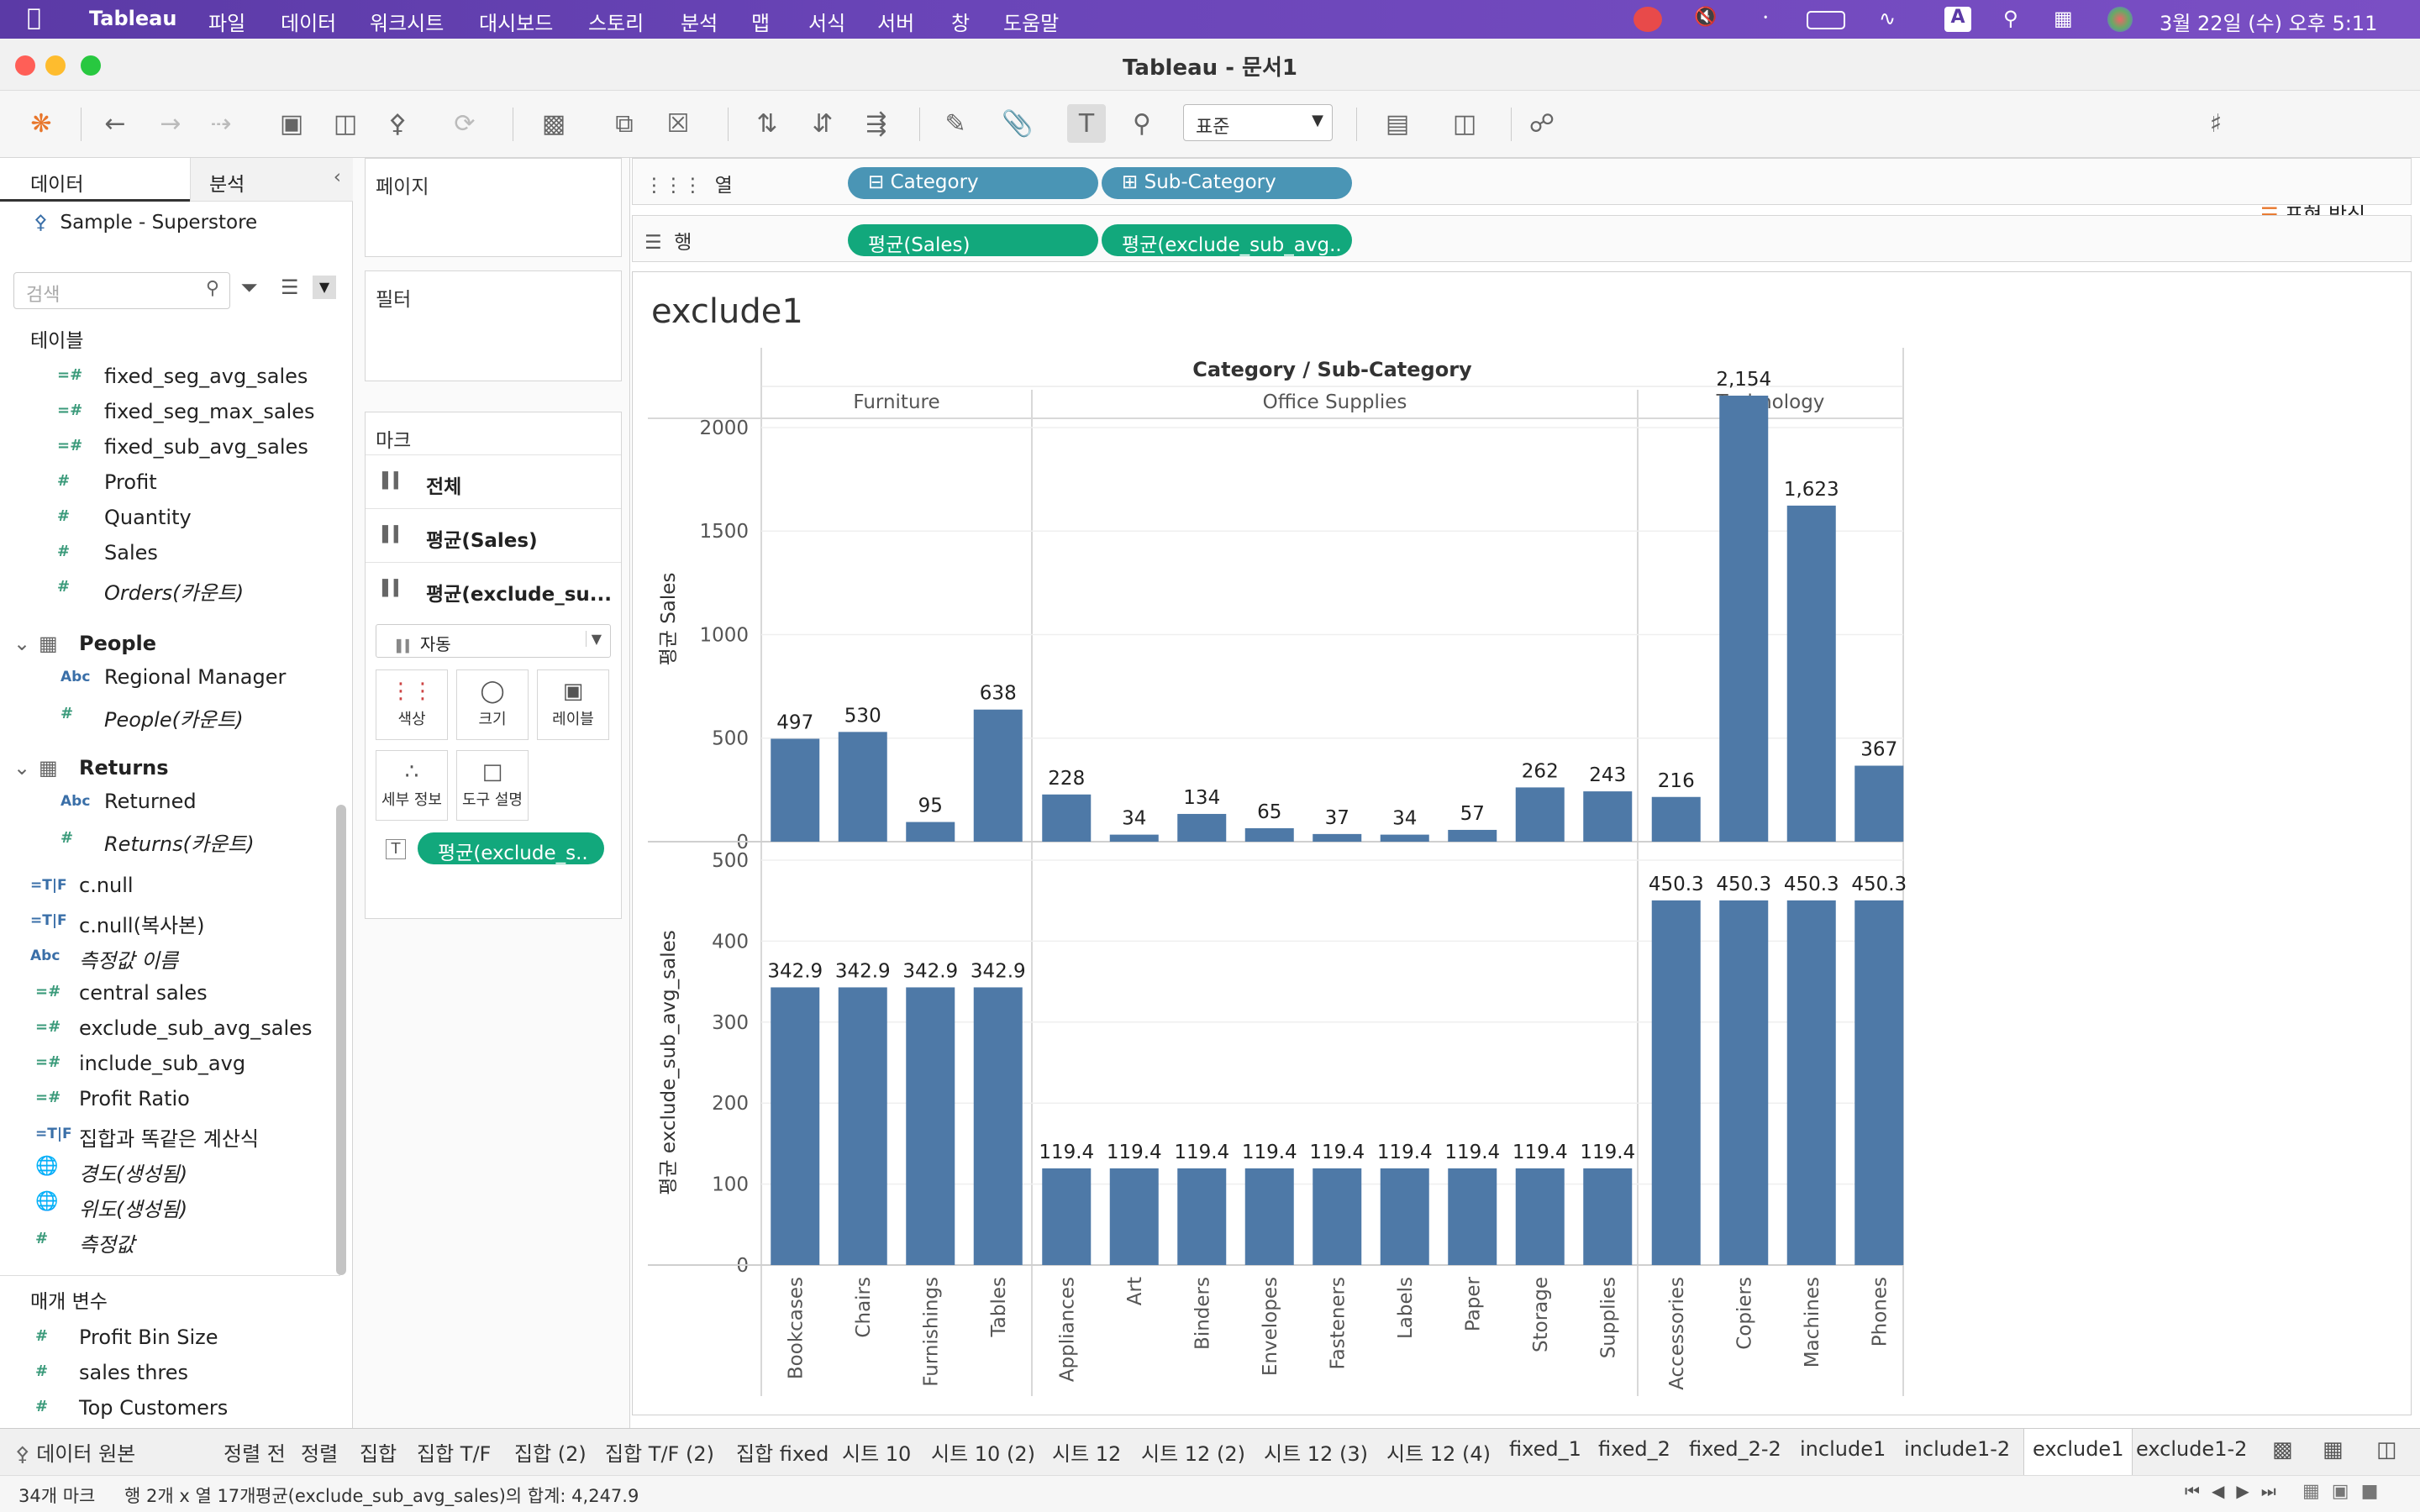 This screenshot has width=2420, height=1512. What do you see at coordinates (345, 123) in the screenshot?
I see `new-datasource-icon: ◫` at bounding box center [345, 123].